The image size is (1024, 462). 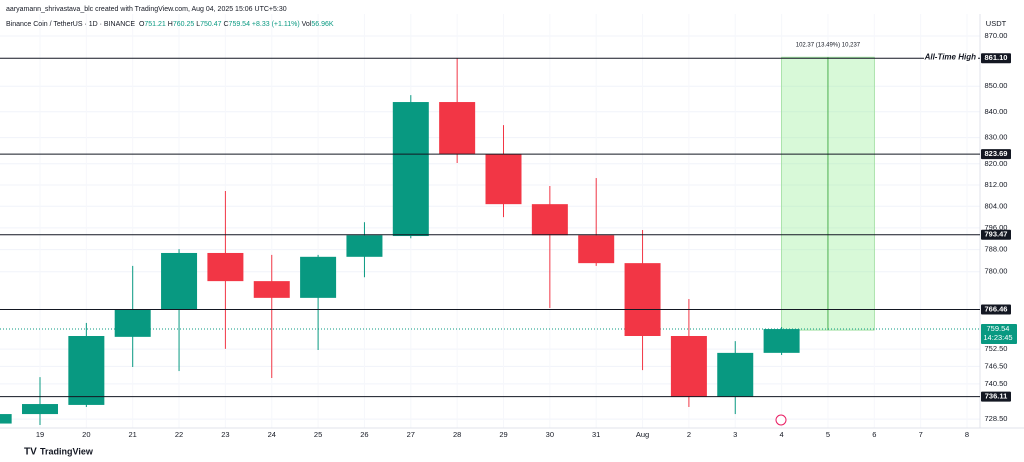 I want to click on y-tick-label: 740.50, so click(x=996, y=383).